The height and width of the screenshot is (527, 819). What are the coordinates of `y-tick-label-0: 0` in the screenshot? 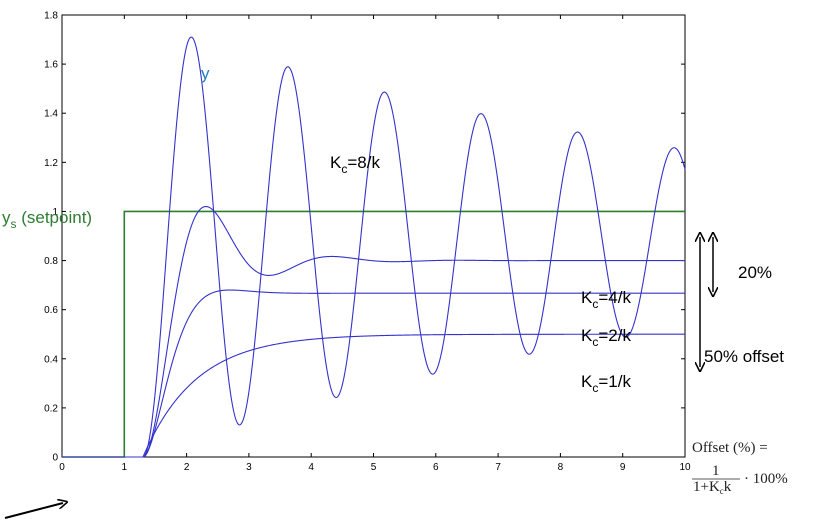 It's located at (55, 458).